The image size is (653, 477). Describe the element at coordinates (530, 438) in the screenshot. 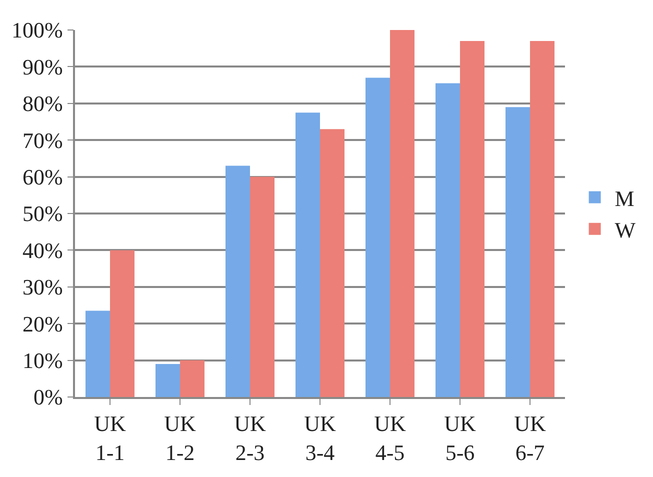

I see `x-tick-label: UK 6-7` at that location.